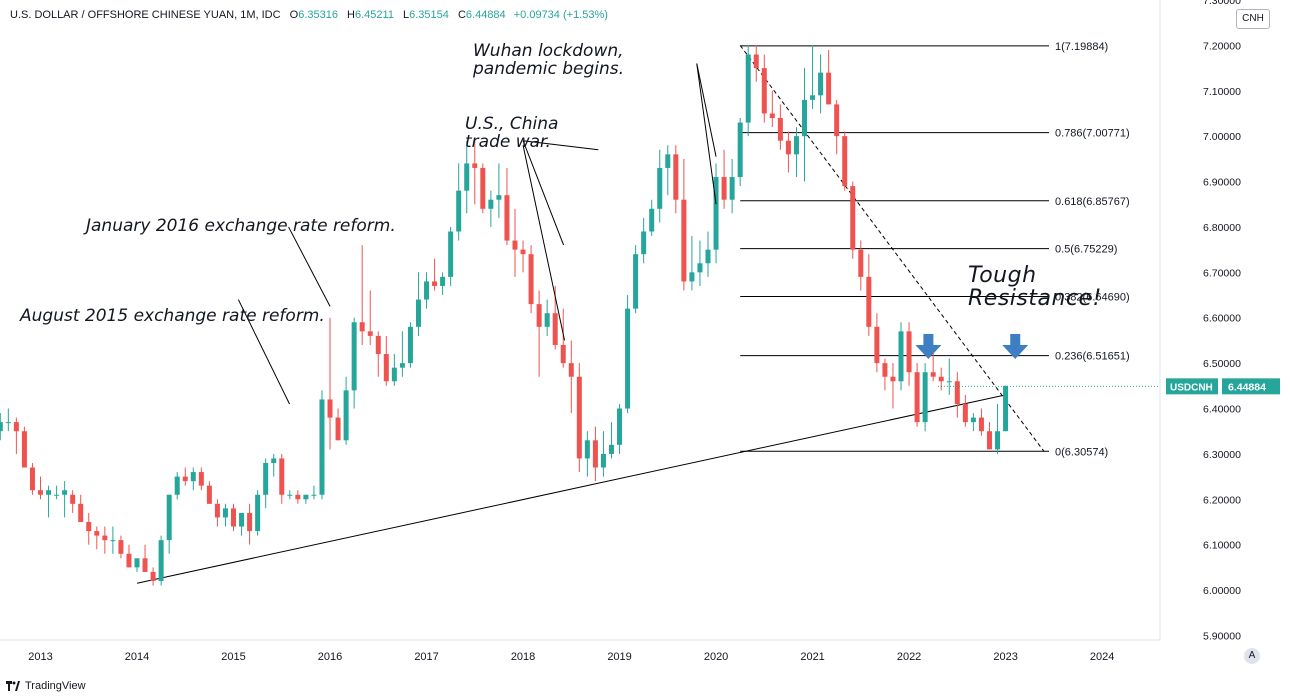 Image resolution: width=1290 pixels, height=700 pixels. I want to click on y-tick-label: 7.30000, so click(1222, 3).